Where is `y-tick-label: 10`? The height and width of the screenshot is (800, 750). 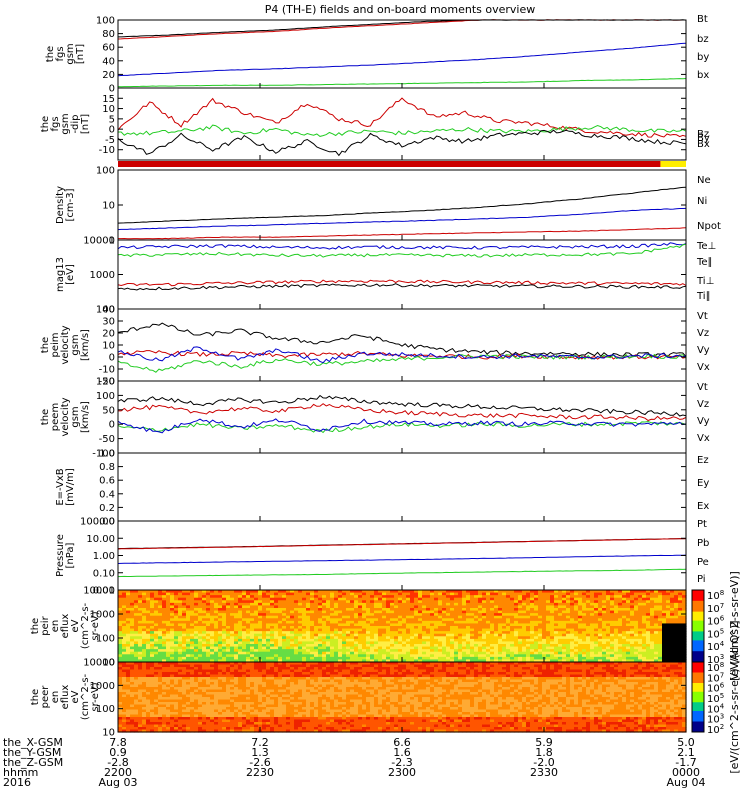
y-tick-label: 10 is located at coordinates (108, 206).